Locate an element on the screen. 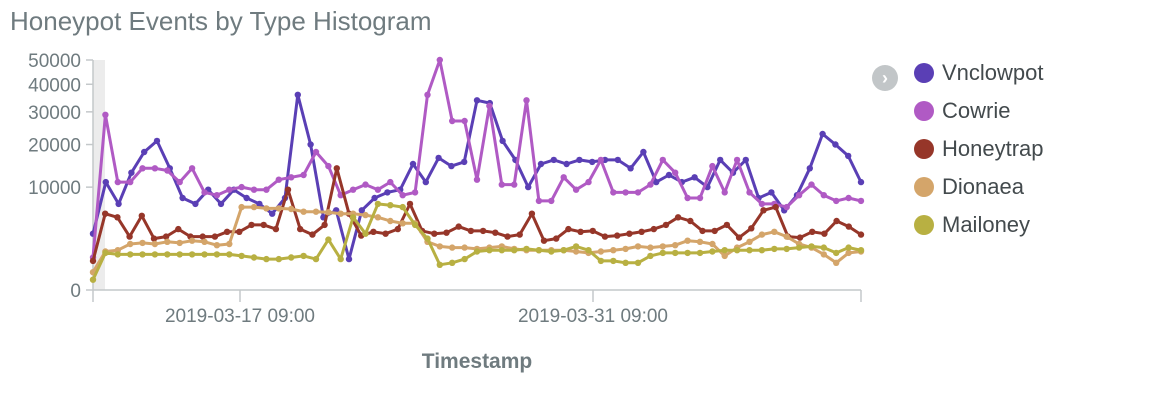  legend-item-vnclowpot: Vnclowpot is located at coordinates (979, 73).